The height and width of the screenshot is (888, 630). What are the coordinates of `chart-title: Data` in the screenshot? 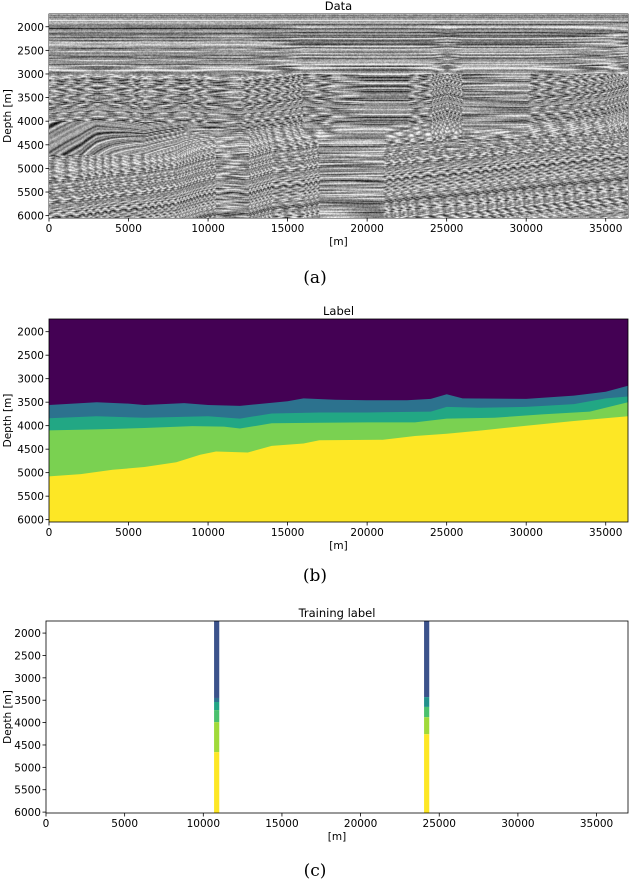 It's located at (338, 6).